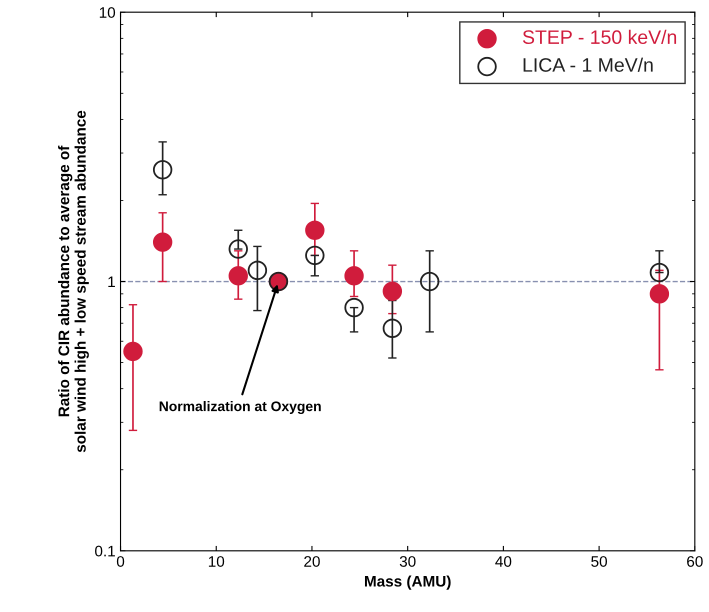  Describe the element at coordinates (73, 281) in the screenshot. I see `y-axis-title: Ratio of CIR abundance to average of solar wind high + low speed stream abundance` at that location.